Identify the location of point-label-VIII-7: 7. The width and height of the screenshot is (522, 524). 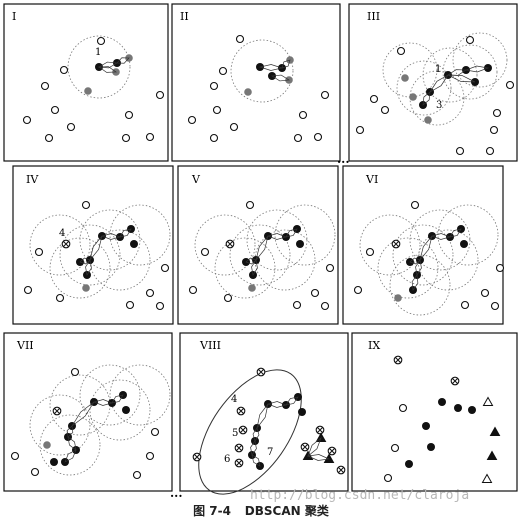
(270, 452).